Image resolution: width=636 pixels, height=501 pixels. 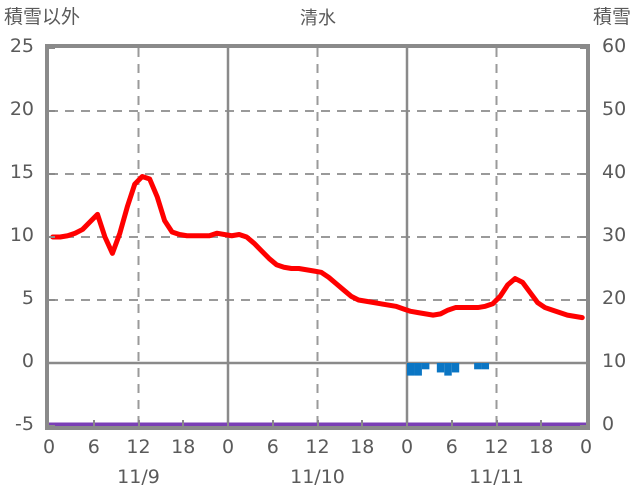 I want to click on right-axis-tick-label: 0, so click(x=608, y=424).